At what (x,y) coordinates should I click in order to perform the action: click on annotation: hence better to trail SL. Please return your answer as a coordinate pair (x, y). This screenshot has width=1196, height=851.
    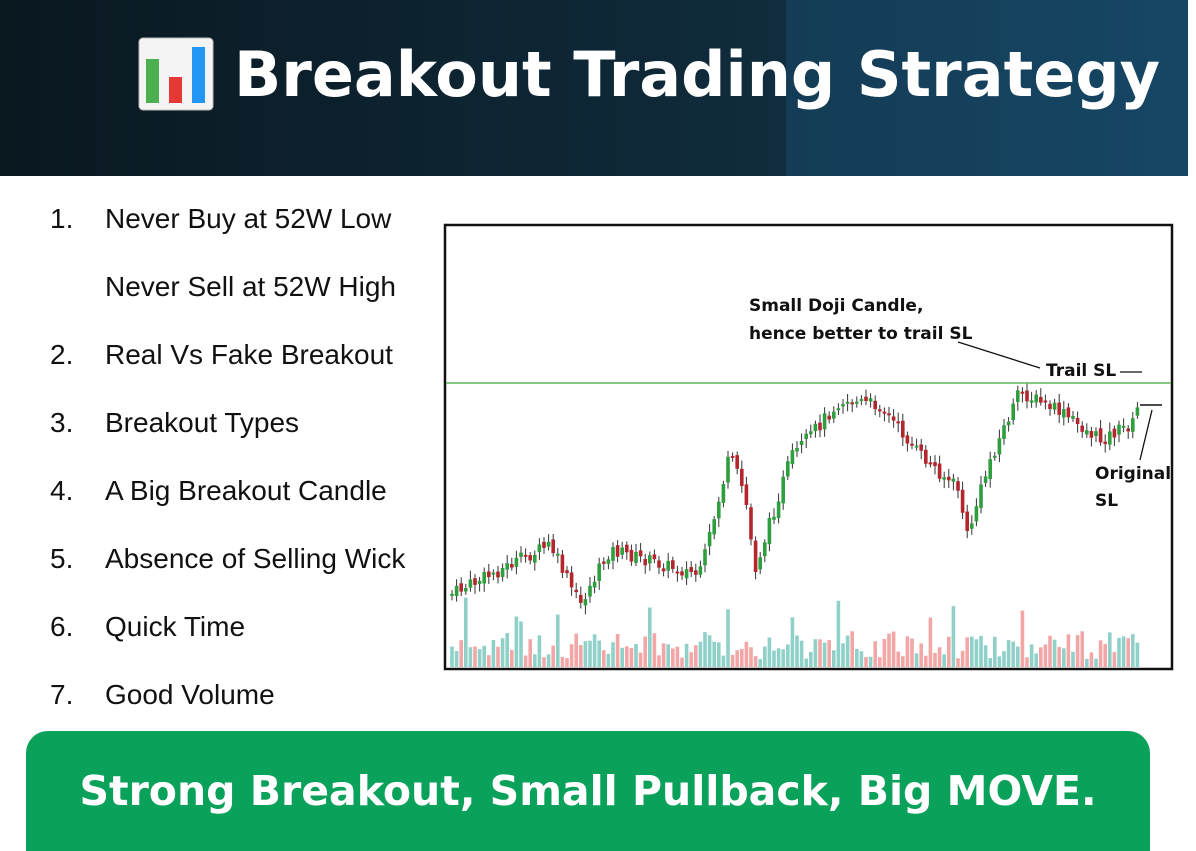
    Looking at the image, I should click on (861, 334).